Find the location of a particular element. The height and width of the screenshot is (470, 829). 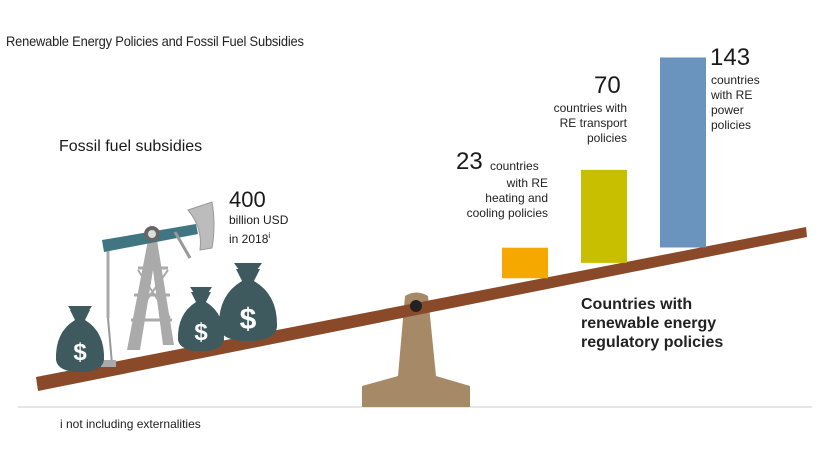

power-bar-value: 143 is located at coordinates (730, 57).